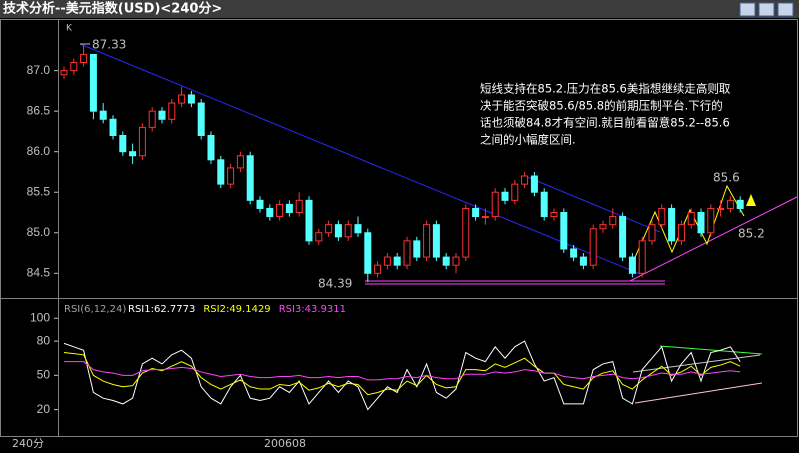  I want to click on window-buttons, so click(766, 9).